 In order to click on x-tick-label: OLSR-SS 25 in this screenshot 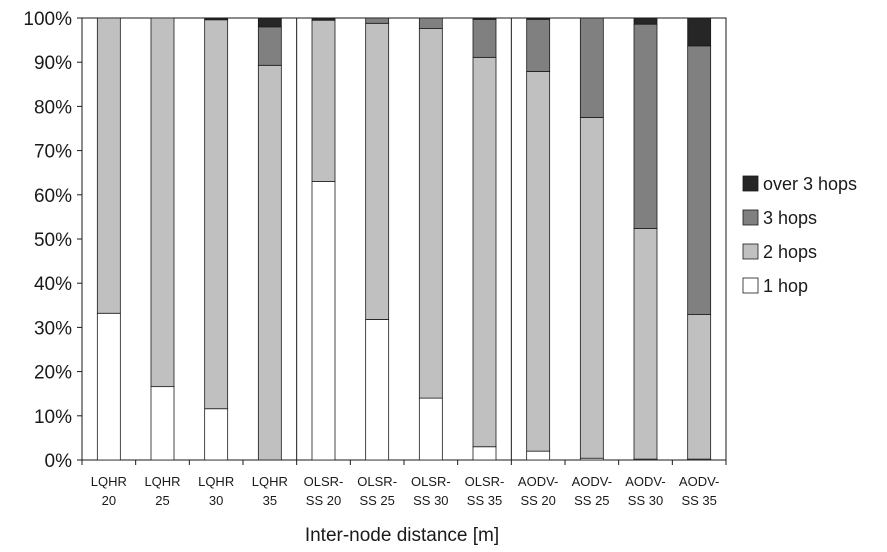, I will do `click(377, 491)`.